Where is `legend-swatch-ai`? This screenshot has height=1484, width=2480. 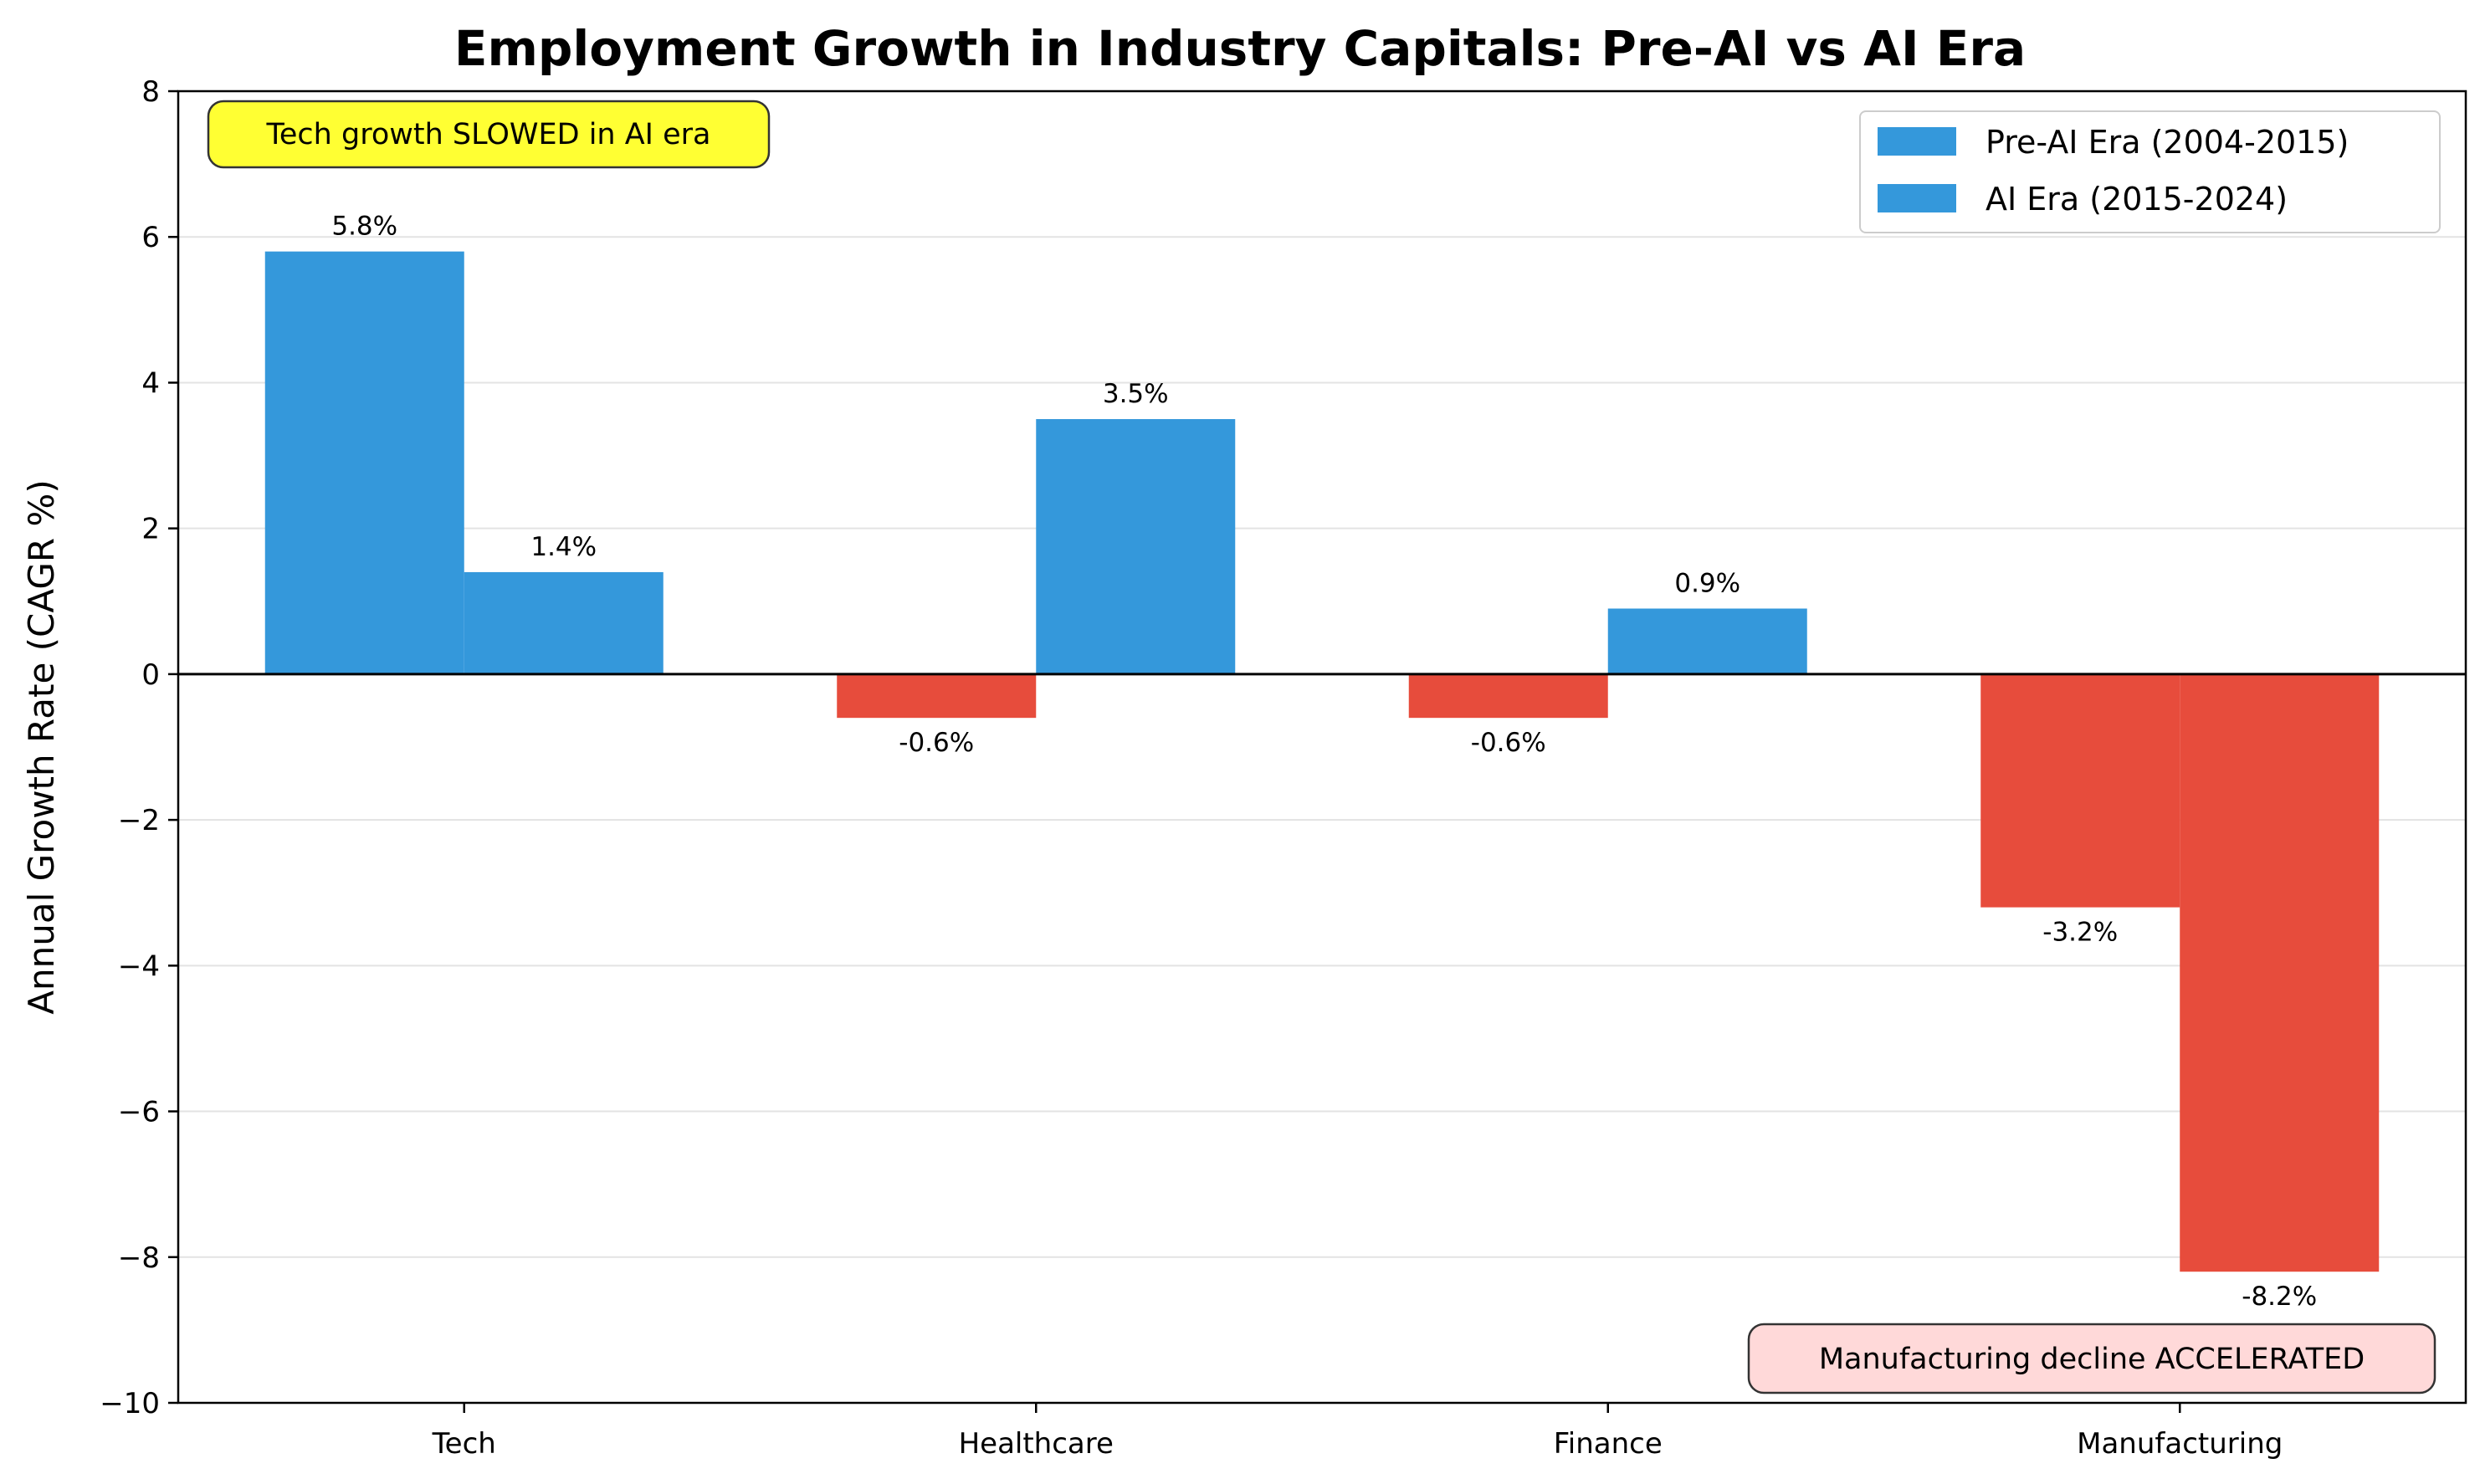 legend-swatch-ai is located at coordinates (1917, 198).